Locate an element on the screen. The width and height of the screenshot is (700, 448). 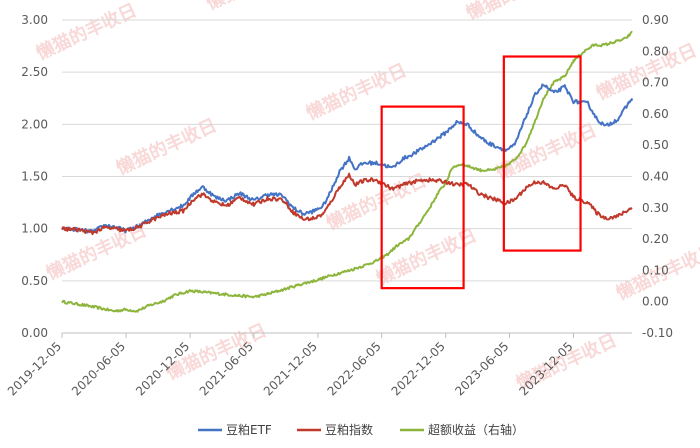
right-y-tick-label: 0.70 is located at coordinates (655, 83).